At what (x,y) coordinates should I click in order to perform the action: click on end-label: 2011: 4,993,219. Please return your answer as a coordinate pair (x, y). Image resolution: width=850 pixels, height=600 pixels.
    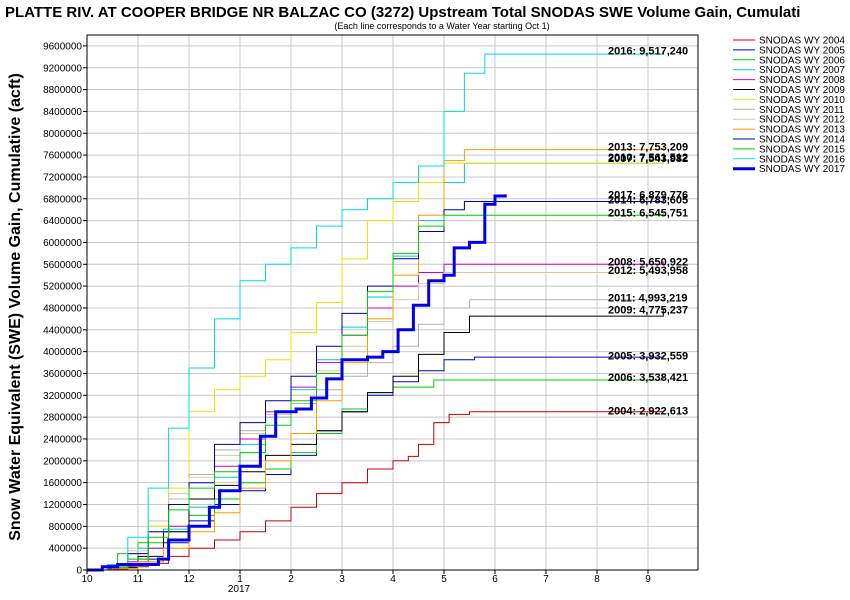
    Looking at the image, I should click on (648, 298).